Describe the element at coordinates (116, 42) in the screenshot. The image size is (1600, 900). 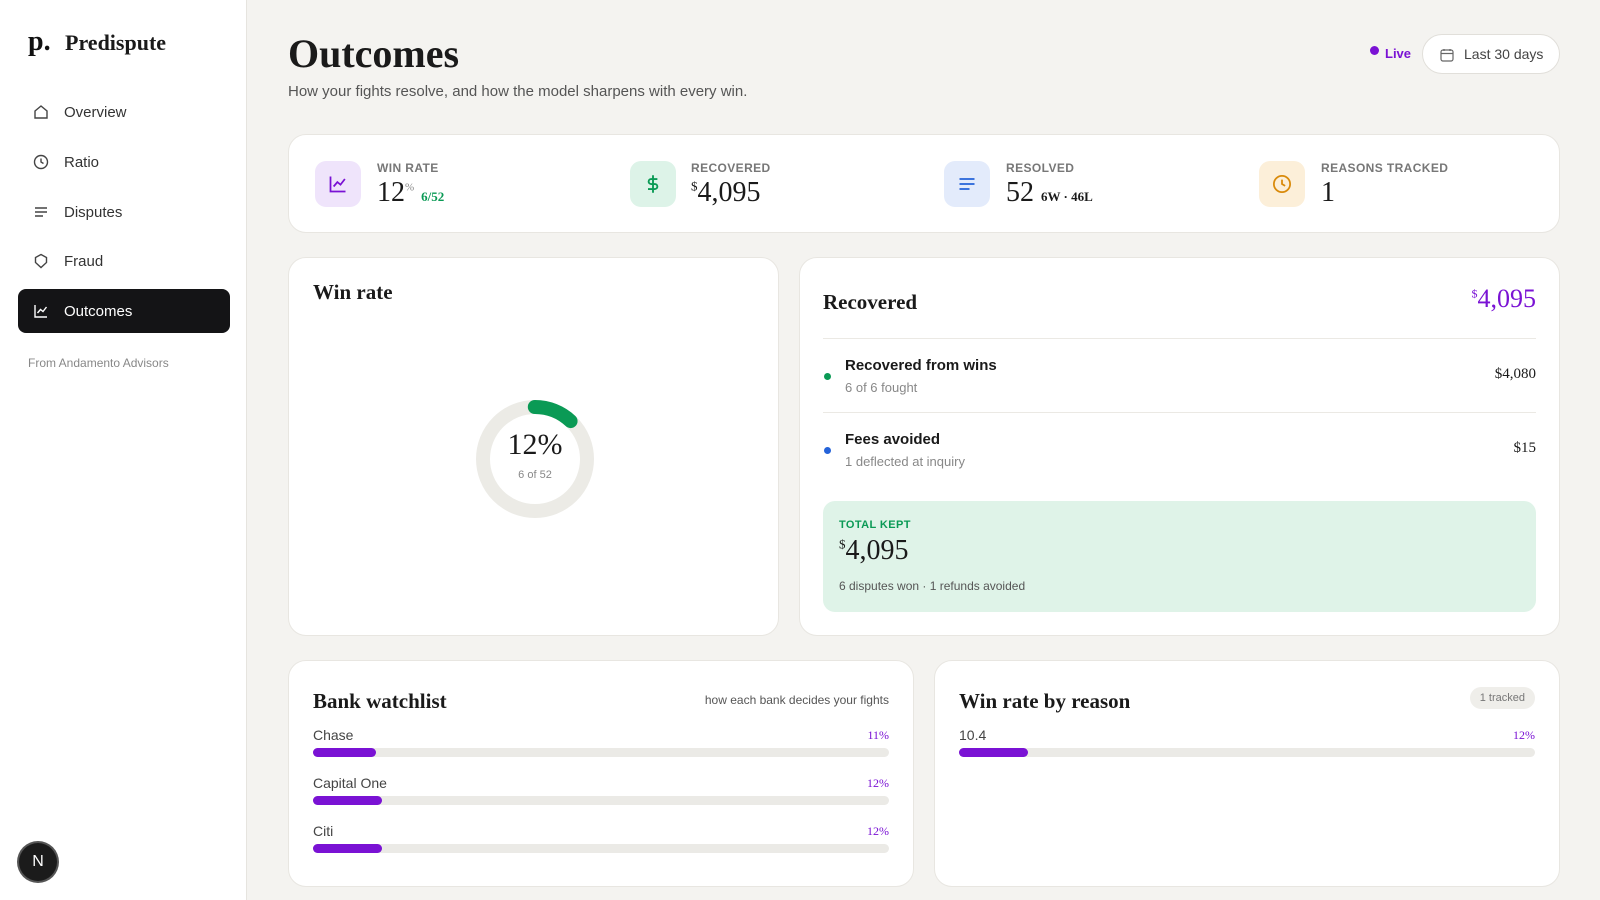
I see `brand: Predispute` at that location.